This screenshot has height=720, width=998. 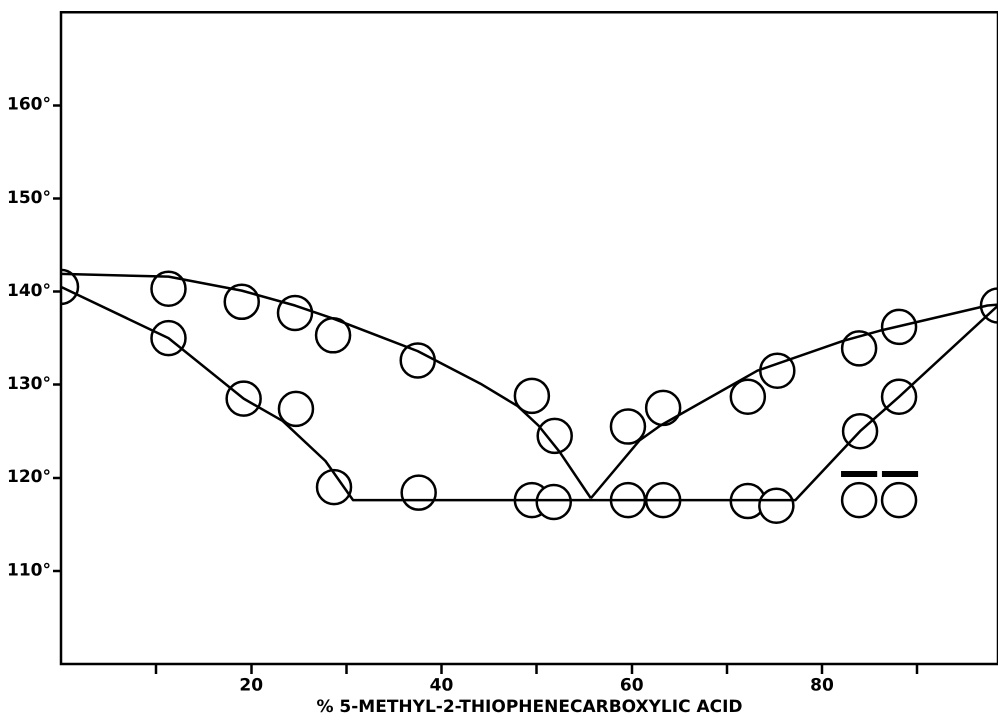 I want to click on x-tick-label: 40, so click(x=442, y=686).